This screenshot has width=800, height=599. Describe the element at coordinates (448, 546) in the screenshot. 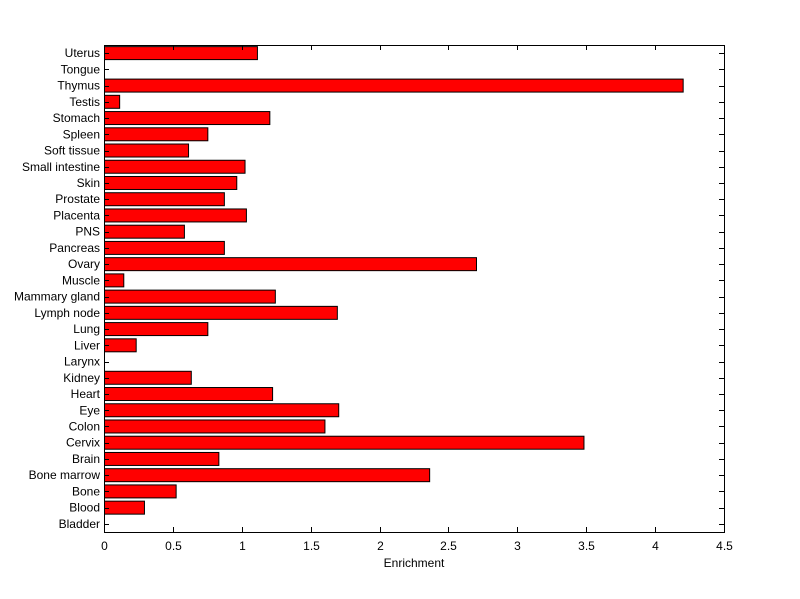

I see `x-tick-label: 2.5` at that location.